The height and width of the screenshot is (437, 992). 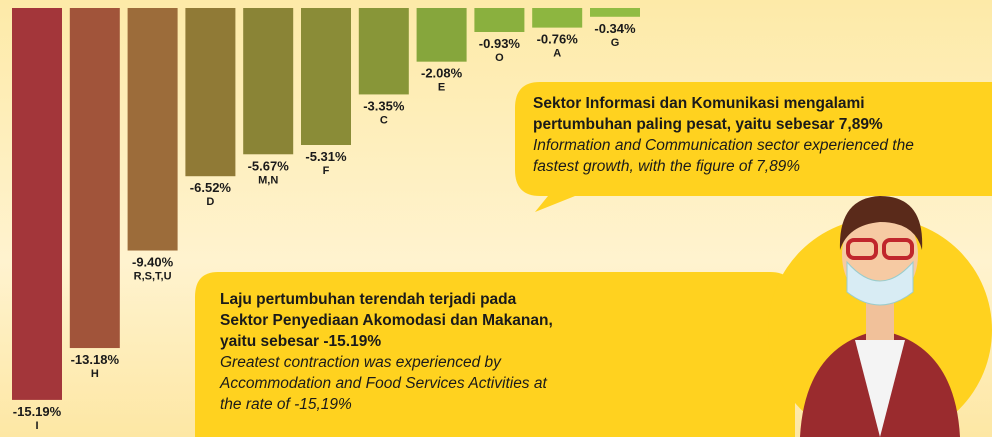 What do you see at coordinates (211, 187) in the screenshot?
I see `value-label: -6.52%` at bounding box center [211, 187].